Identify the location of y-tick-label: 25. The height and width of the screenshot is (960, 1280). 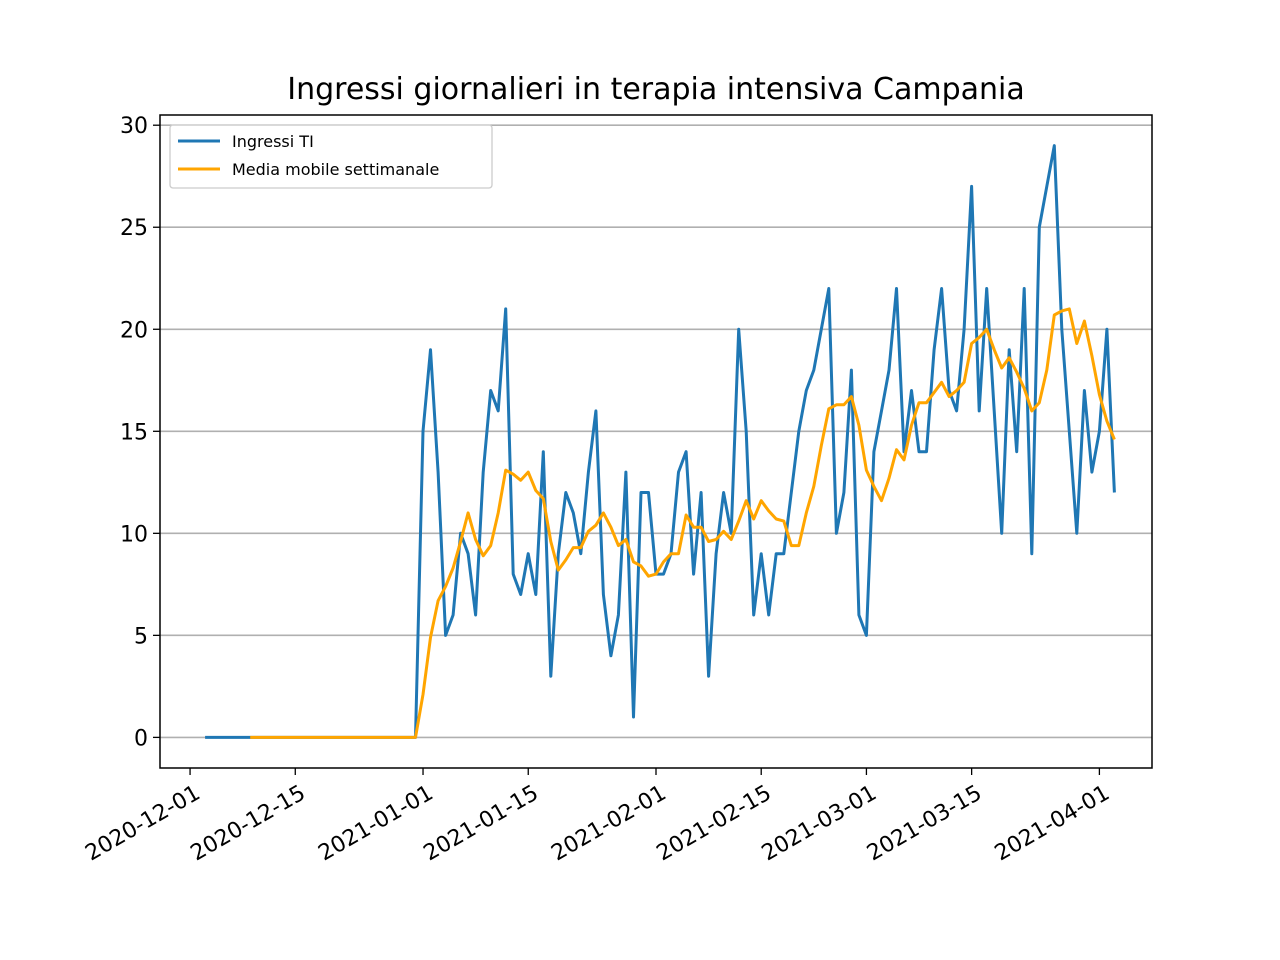
(134, 228).